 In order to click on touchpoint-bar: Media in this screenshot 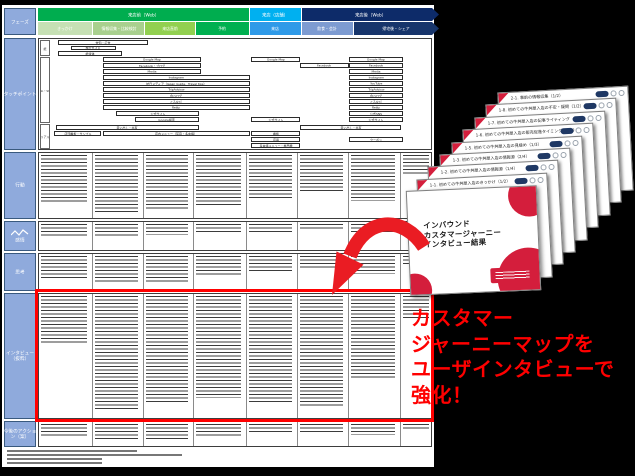, I will do `click(151, 71)`.